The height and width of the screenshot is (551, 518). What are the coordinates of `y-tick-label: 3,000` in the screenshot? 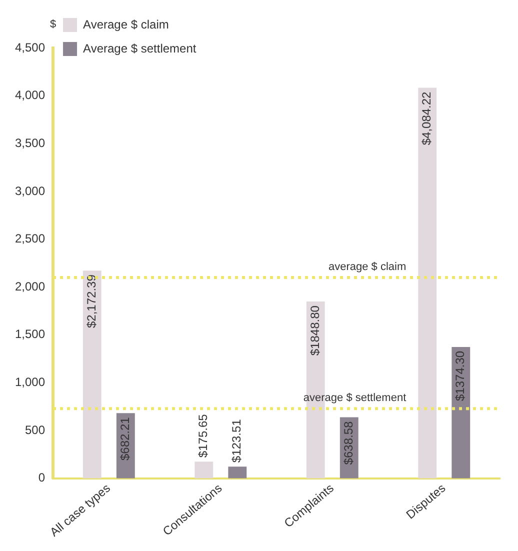 It's located at (30, 191).